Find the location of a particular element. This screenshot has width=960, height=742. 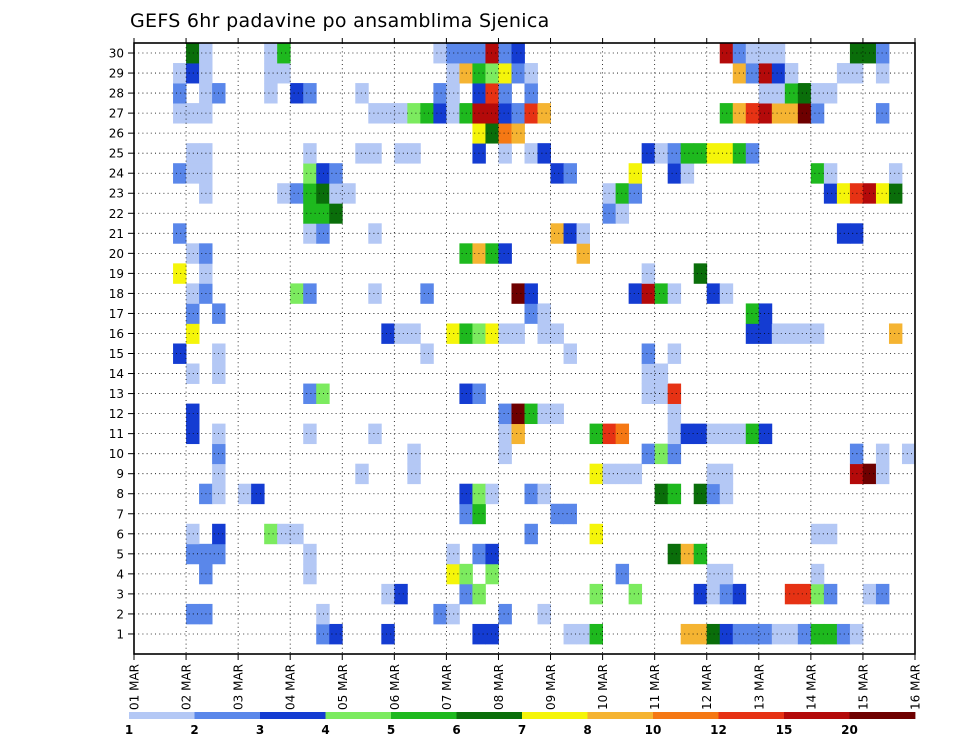

heatmap-cell-m10-s59 is located at coordinates (908, 454).